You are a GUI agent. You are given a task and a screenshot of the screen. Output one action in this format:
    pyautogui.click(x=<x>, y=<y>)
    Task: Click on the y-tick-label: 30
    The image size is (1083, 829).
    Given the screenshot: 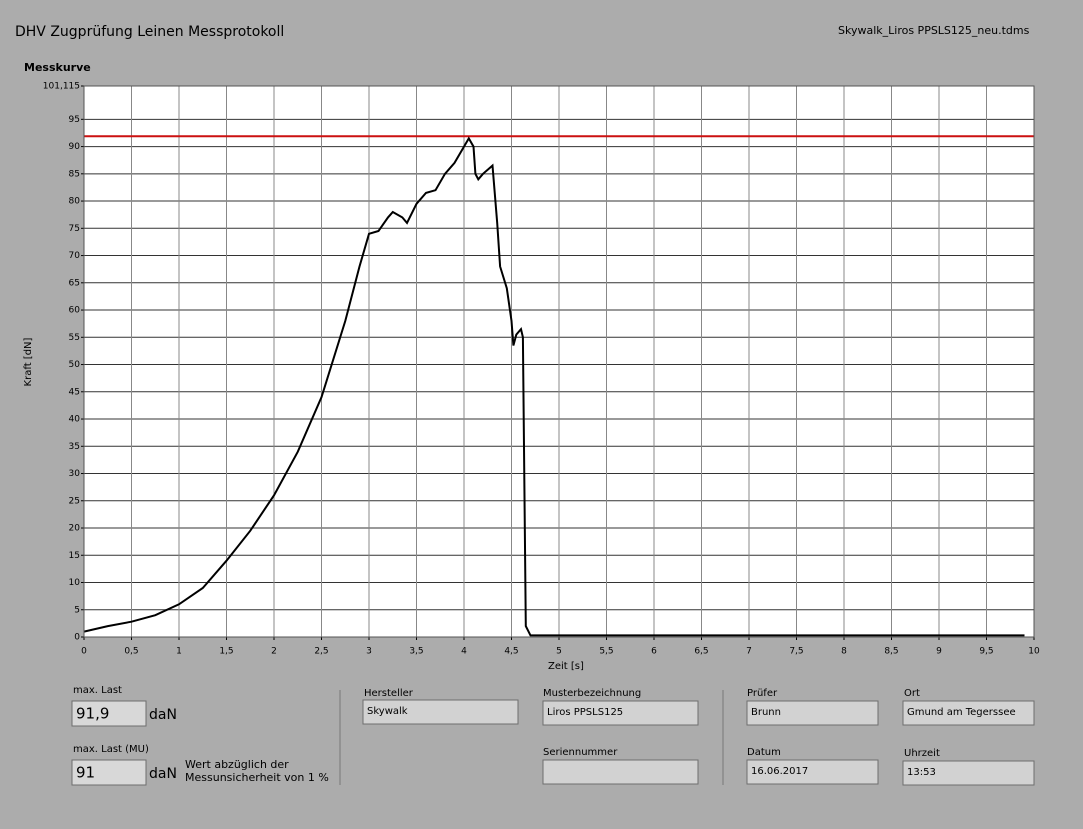 What is the action you would take?
    pyautogui.click(x=75, y=474)
    